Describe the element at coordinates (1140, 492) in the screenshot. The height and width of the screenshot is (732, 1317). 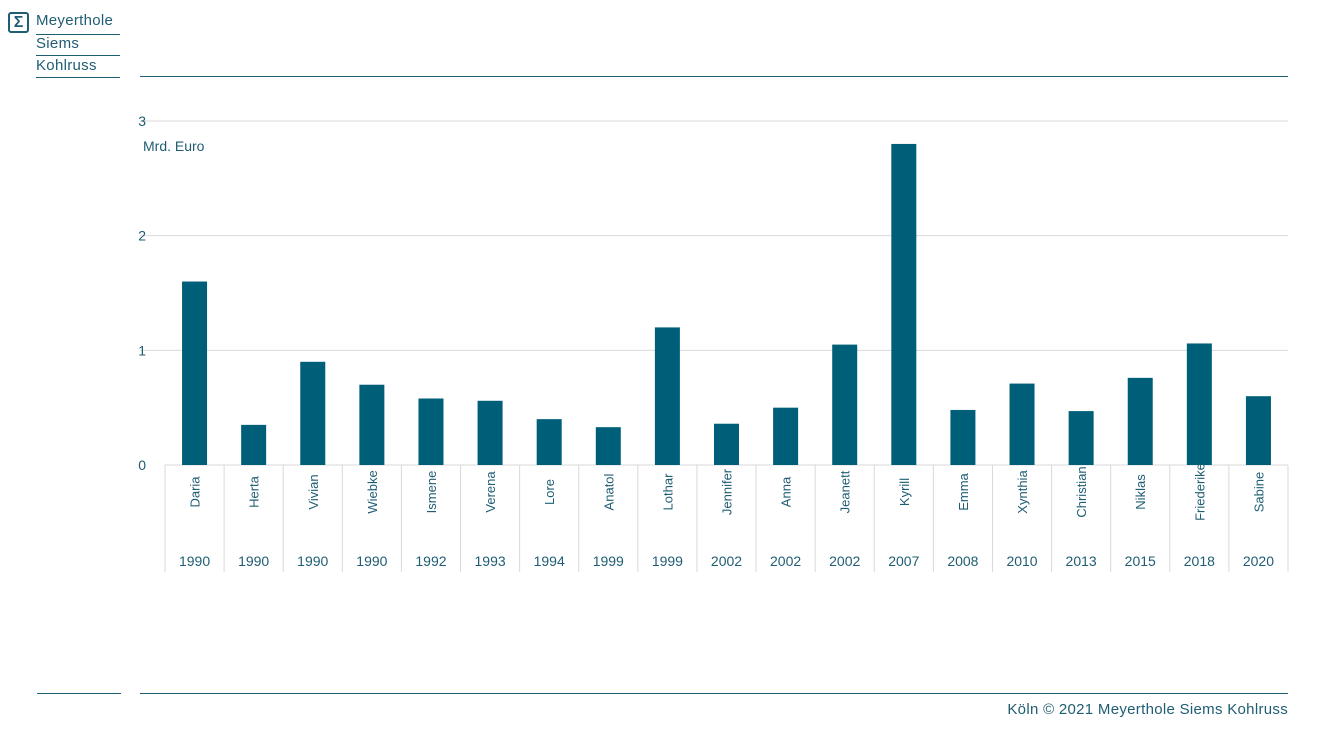
I see `x-category-label: Niklas` at that location.